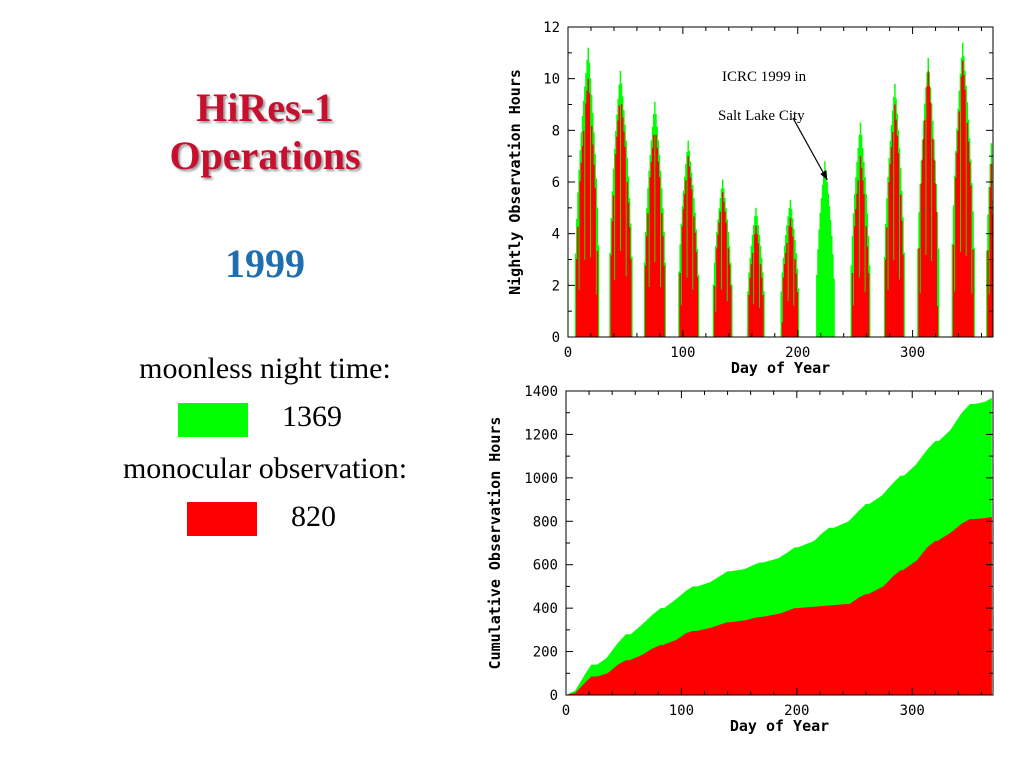 This screenshot has height=768, width=1024. Describe the element at coordinates (265, 263) in the screenshot. I see `year-label: 1999` at that location.